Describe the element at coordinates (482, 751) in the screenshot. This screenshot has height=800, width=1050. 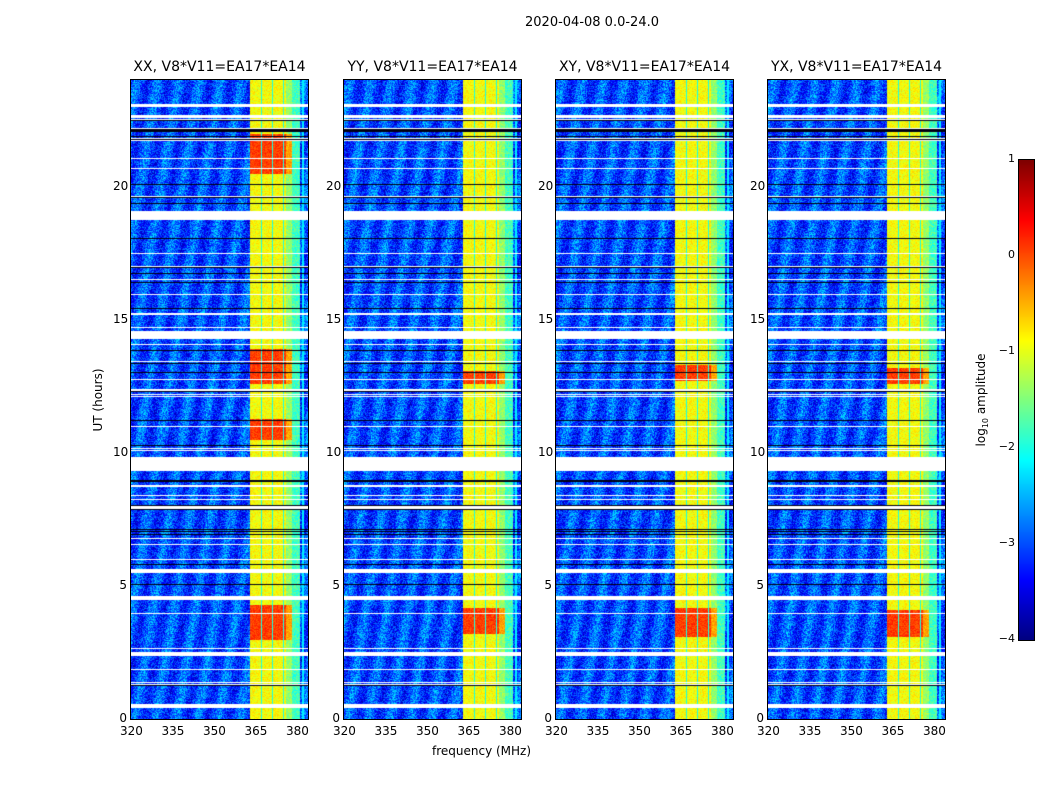
I see `x-axis-label: frequency (MHz)` at that location.